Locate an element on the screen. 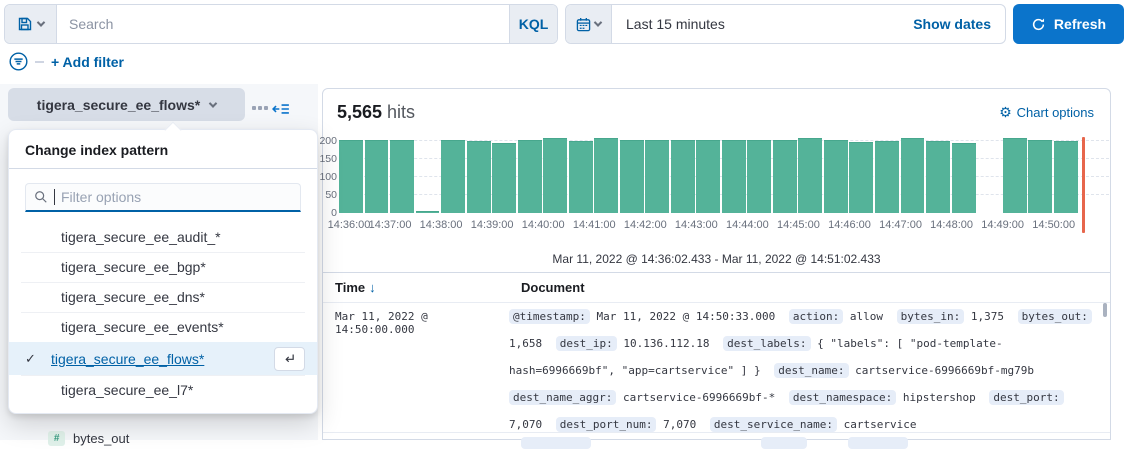 The height and width of the screenshot is (449, 1128). histogram-bar-14:39:30 is located at coordinates (529, 176).